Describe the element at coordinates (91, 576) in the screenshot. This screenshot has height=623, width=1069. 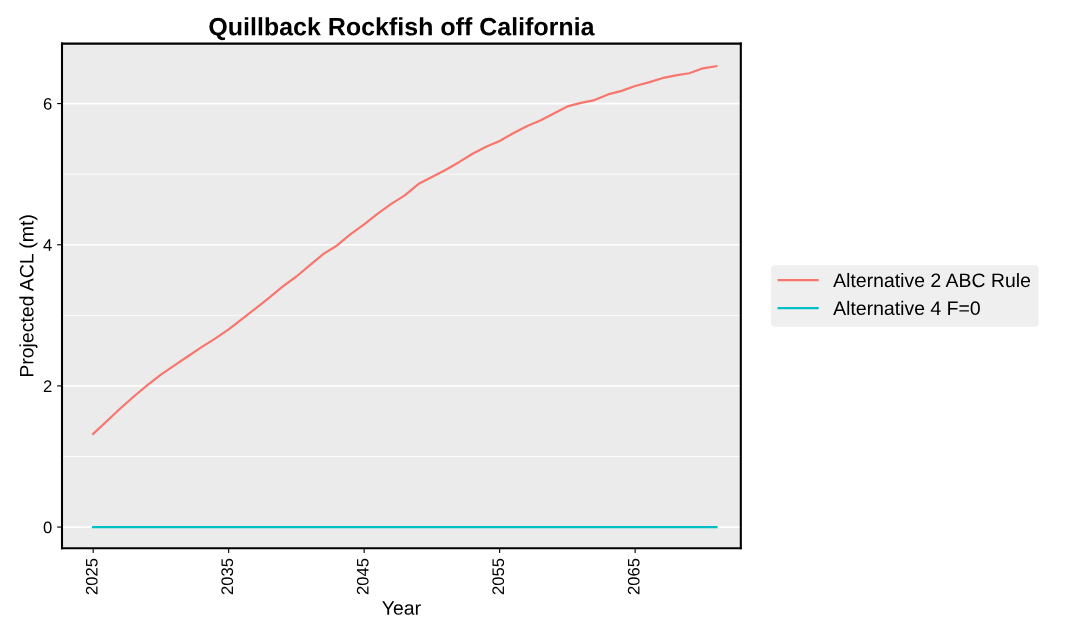
I see `x-tick-label: 2025` at that location.